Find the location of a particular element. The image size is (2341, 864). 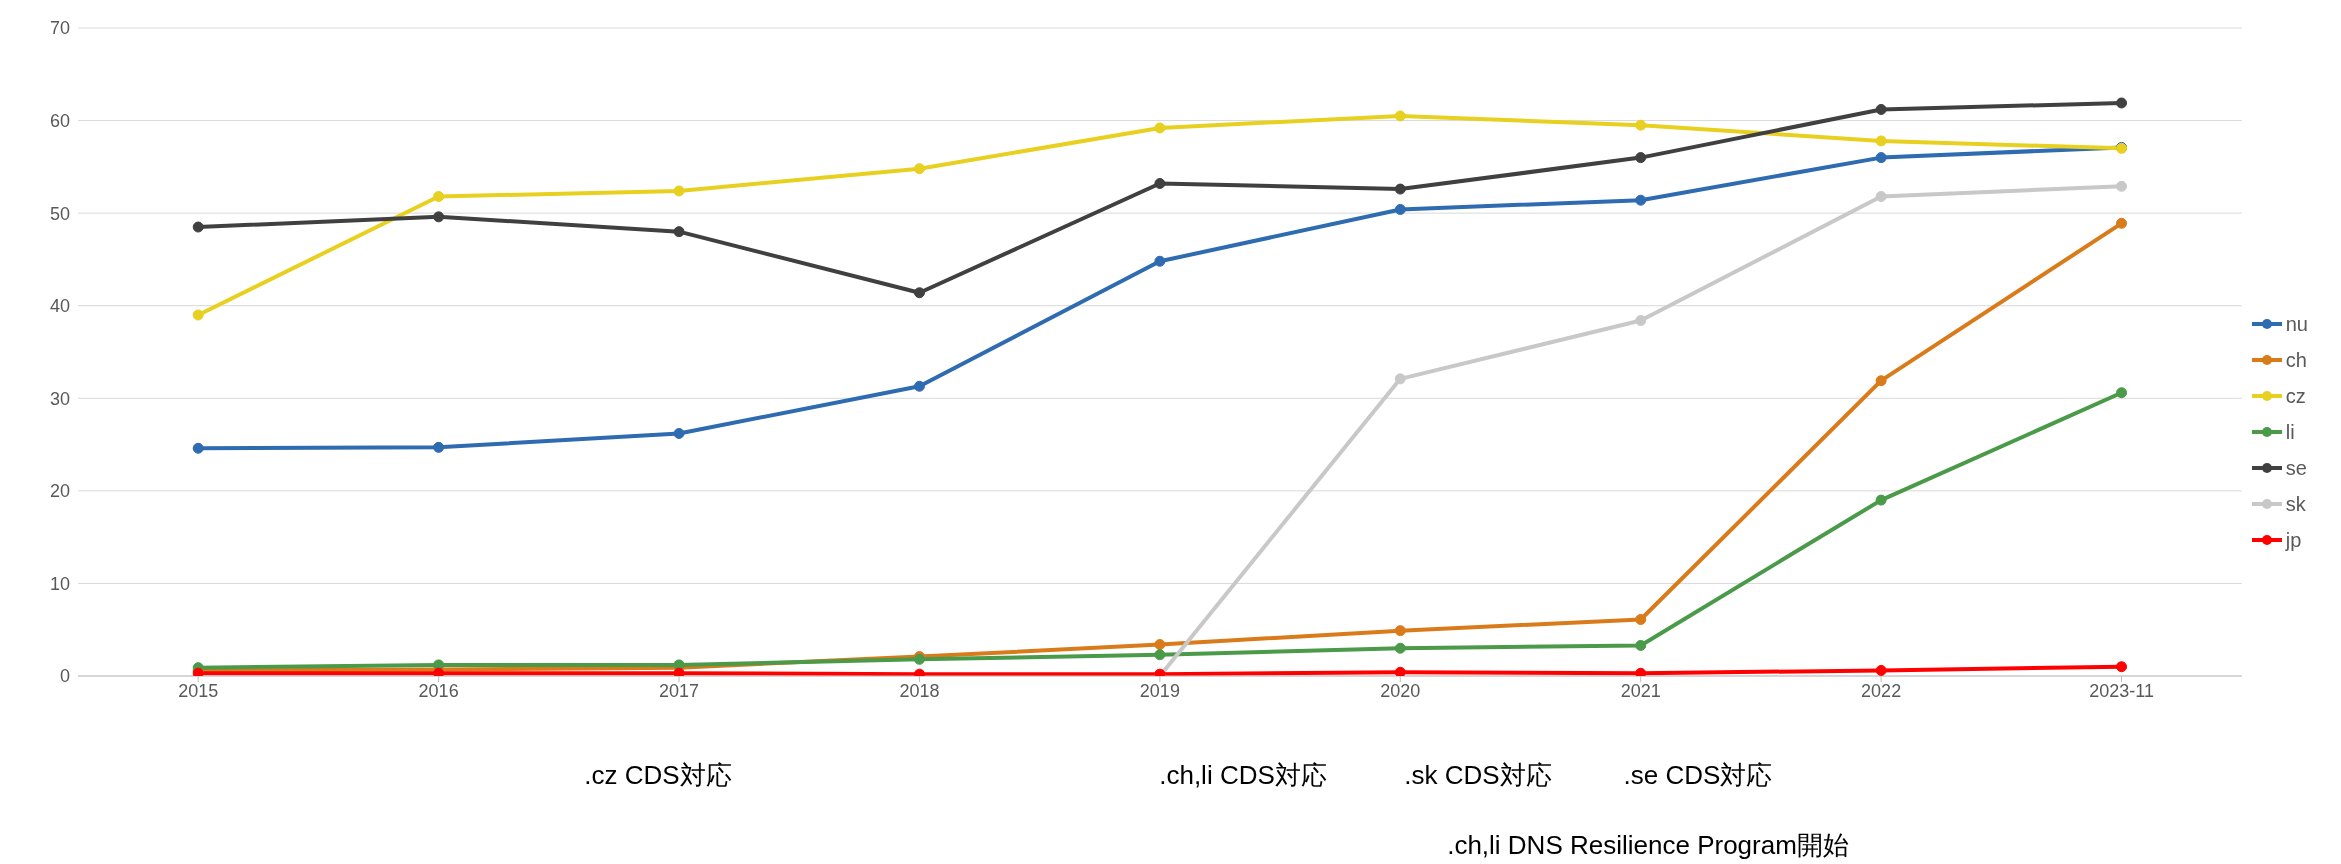

x-tick-label: 2016 is located at coordinates (438, 690).